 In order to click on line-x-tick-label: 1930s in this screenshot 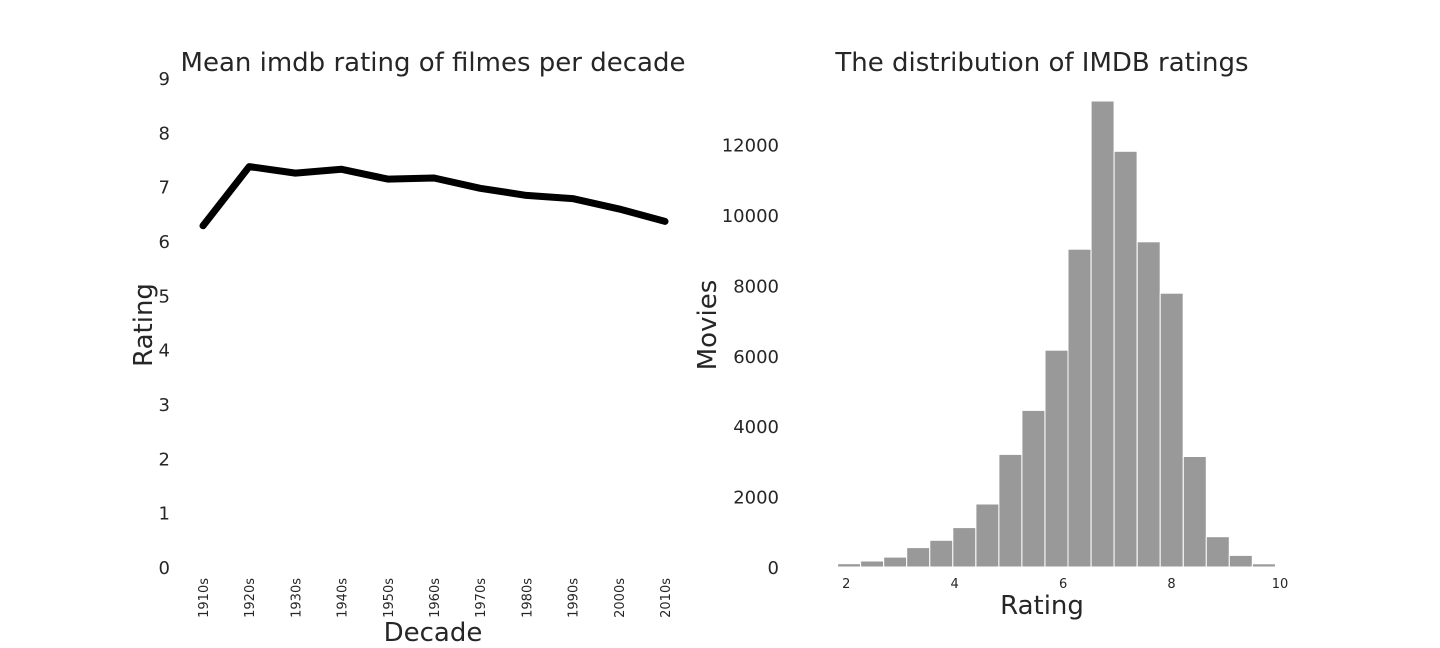, I will do `click(296, 598)`.